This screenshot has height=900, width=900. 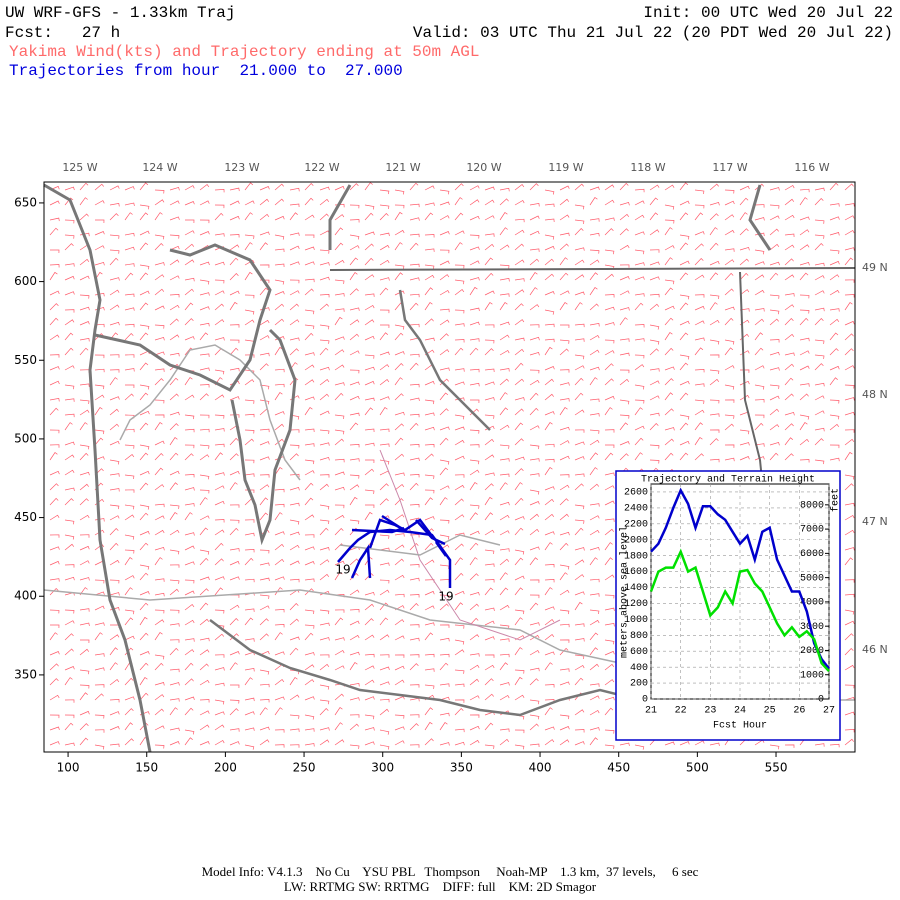 What do you see at coordinates (639, 684) in the screenshot?
I see `y-tick-label: 200` at bounding box center [639, 684].